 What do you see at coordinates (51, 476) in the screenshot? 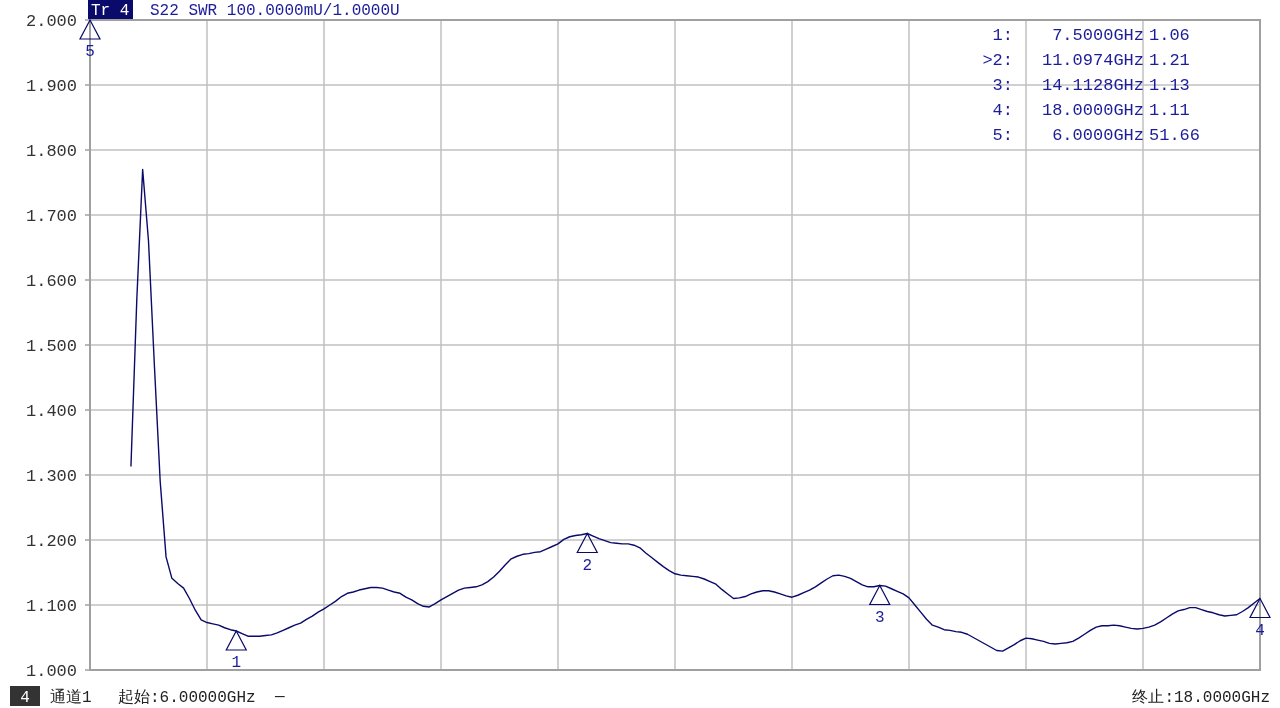
I see `y-tick-label: 1.300` at bounding box center [51, 476].